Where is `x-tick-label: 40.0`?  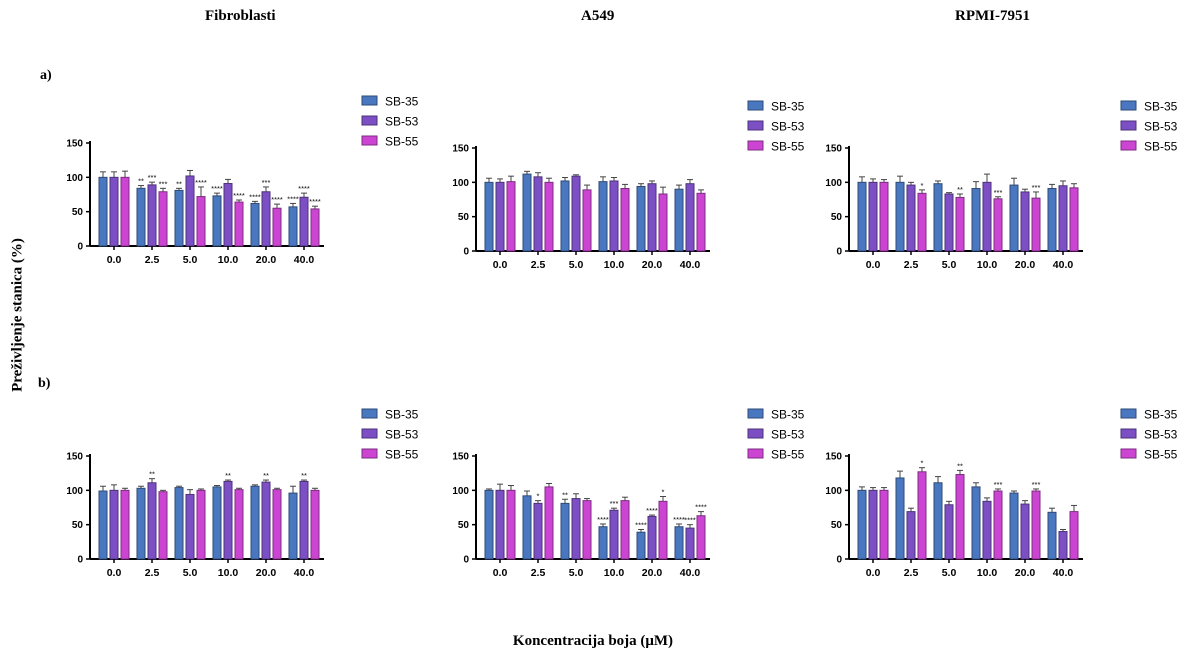 x-tick-label: 40.0 is located at coordinates (690, 265).